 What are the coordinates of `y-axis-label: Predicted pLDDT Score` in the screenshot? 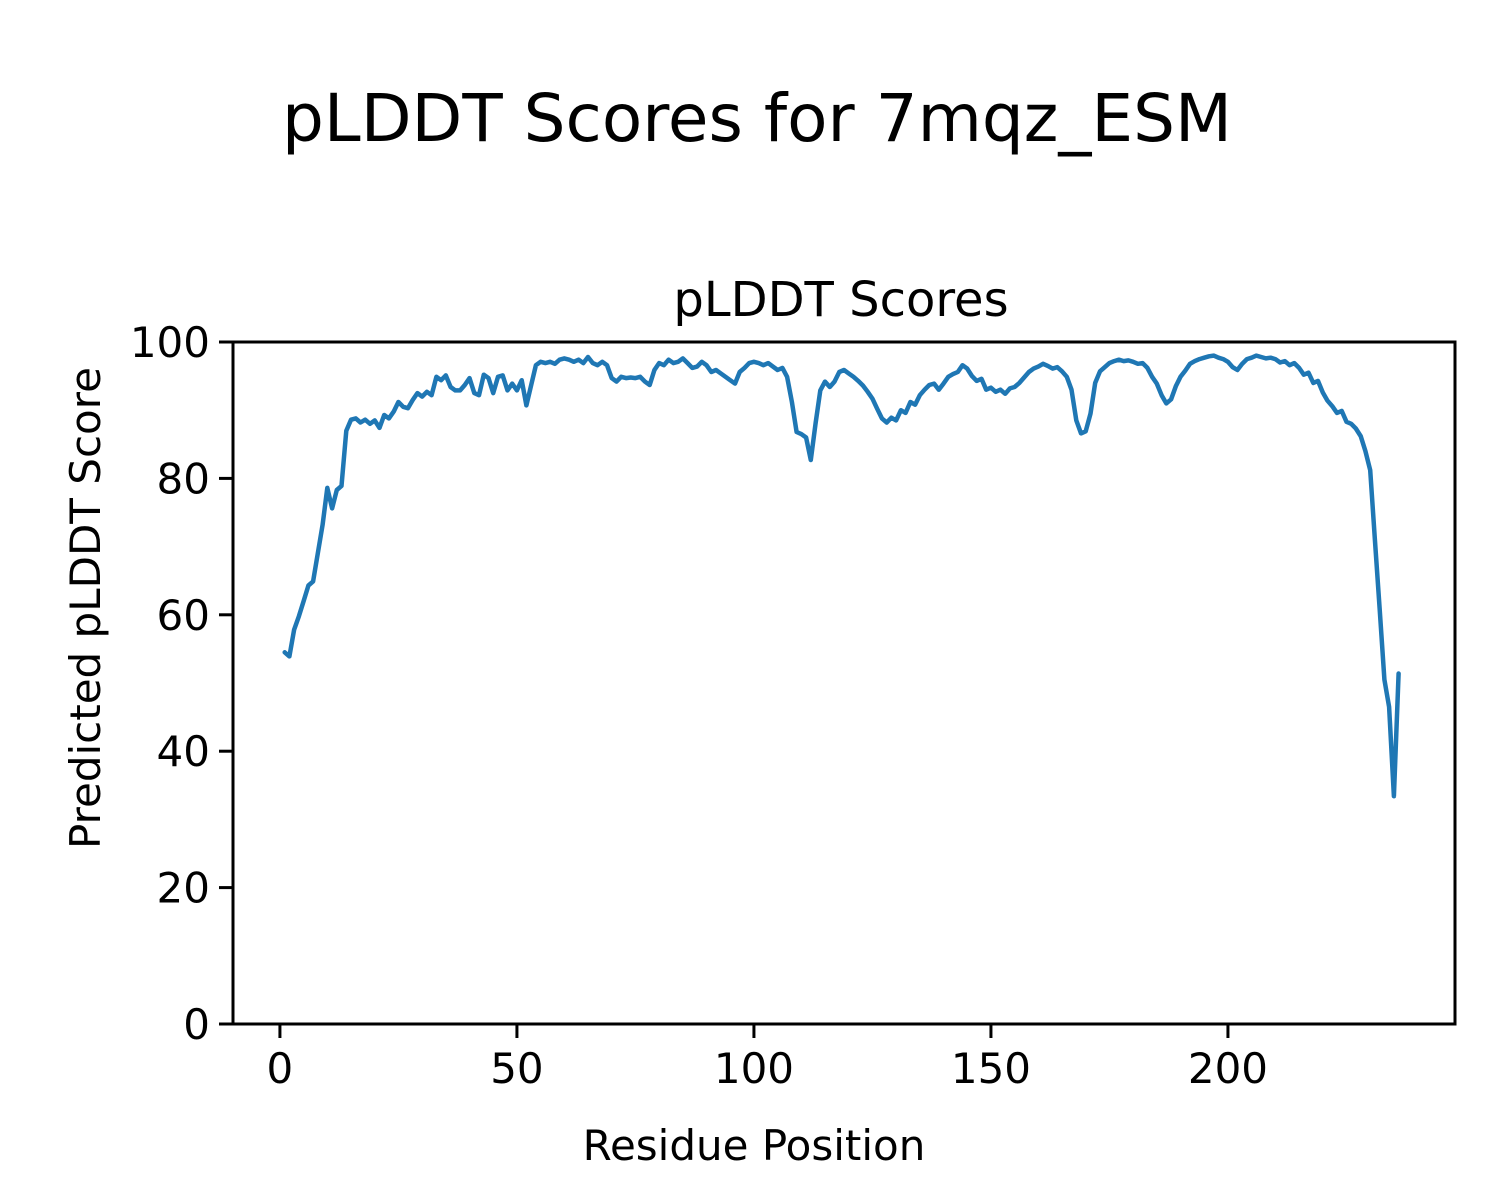 It's located at (85, 608).